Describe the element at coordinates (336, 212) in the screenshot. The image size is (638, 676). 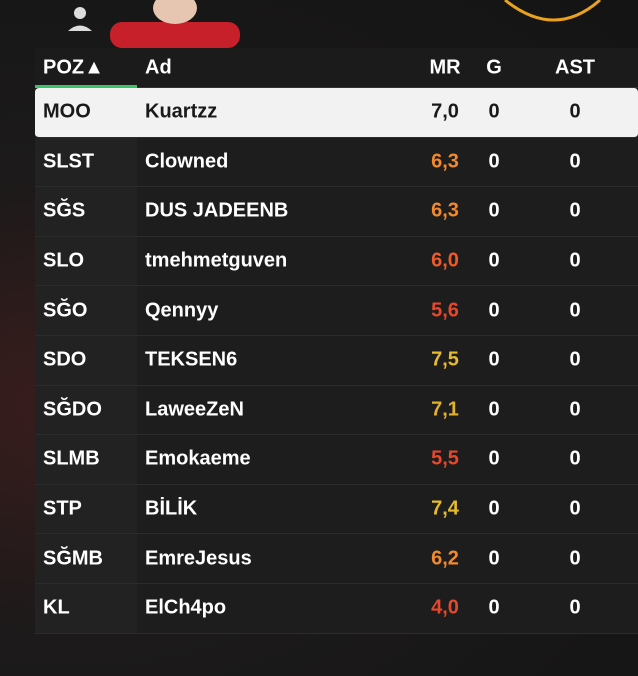
I see `player-row: SĞS DUS JADEENB 6,3 0 0` at that location.